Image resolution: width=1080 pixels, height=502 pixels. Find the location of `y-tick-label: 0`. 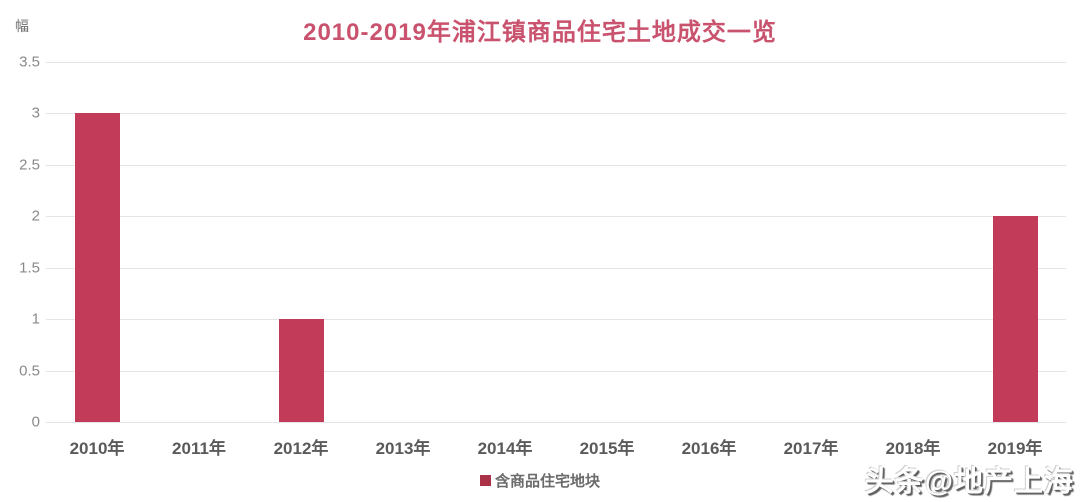

y-tick-label: 0 is located at coordinates (35, 422).